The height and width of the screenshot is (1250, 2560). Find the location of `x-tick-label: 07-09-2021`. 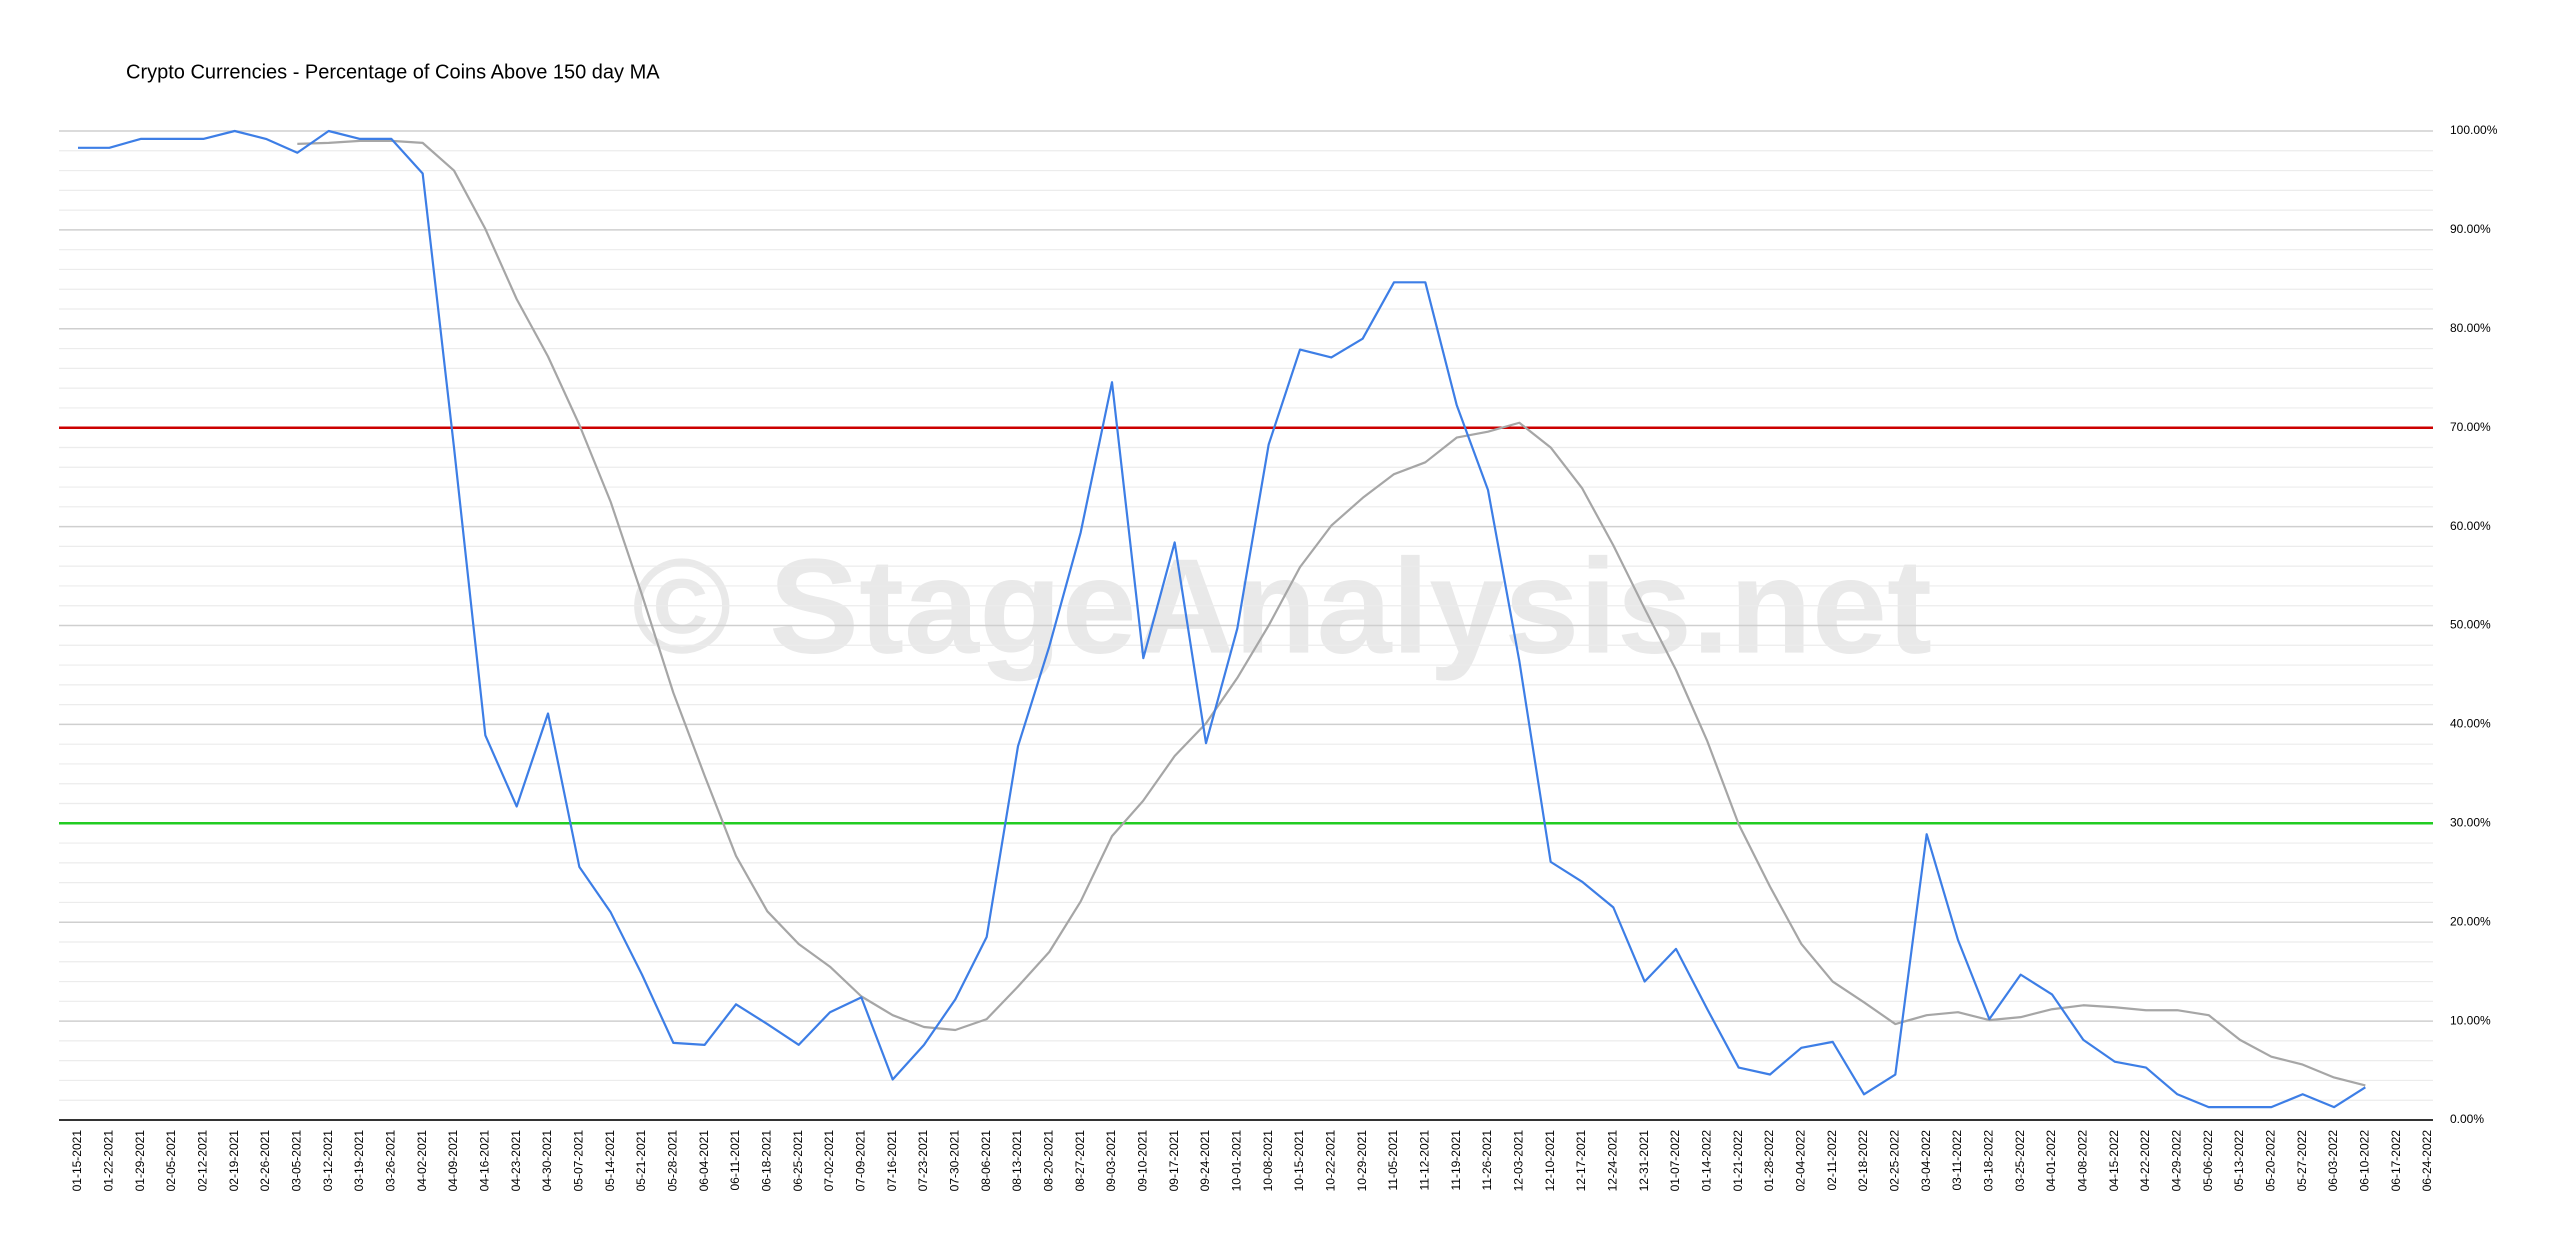

x-tick-label: 07-09-2021 is located at coordinates (861, 1161).